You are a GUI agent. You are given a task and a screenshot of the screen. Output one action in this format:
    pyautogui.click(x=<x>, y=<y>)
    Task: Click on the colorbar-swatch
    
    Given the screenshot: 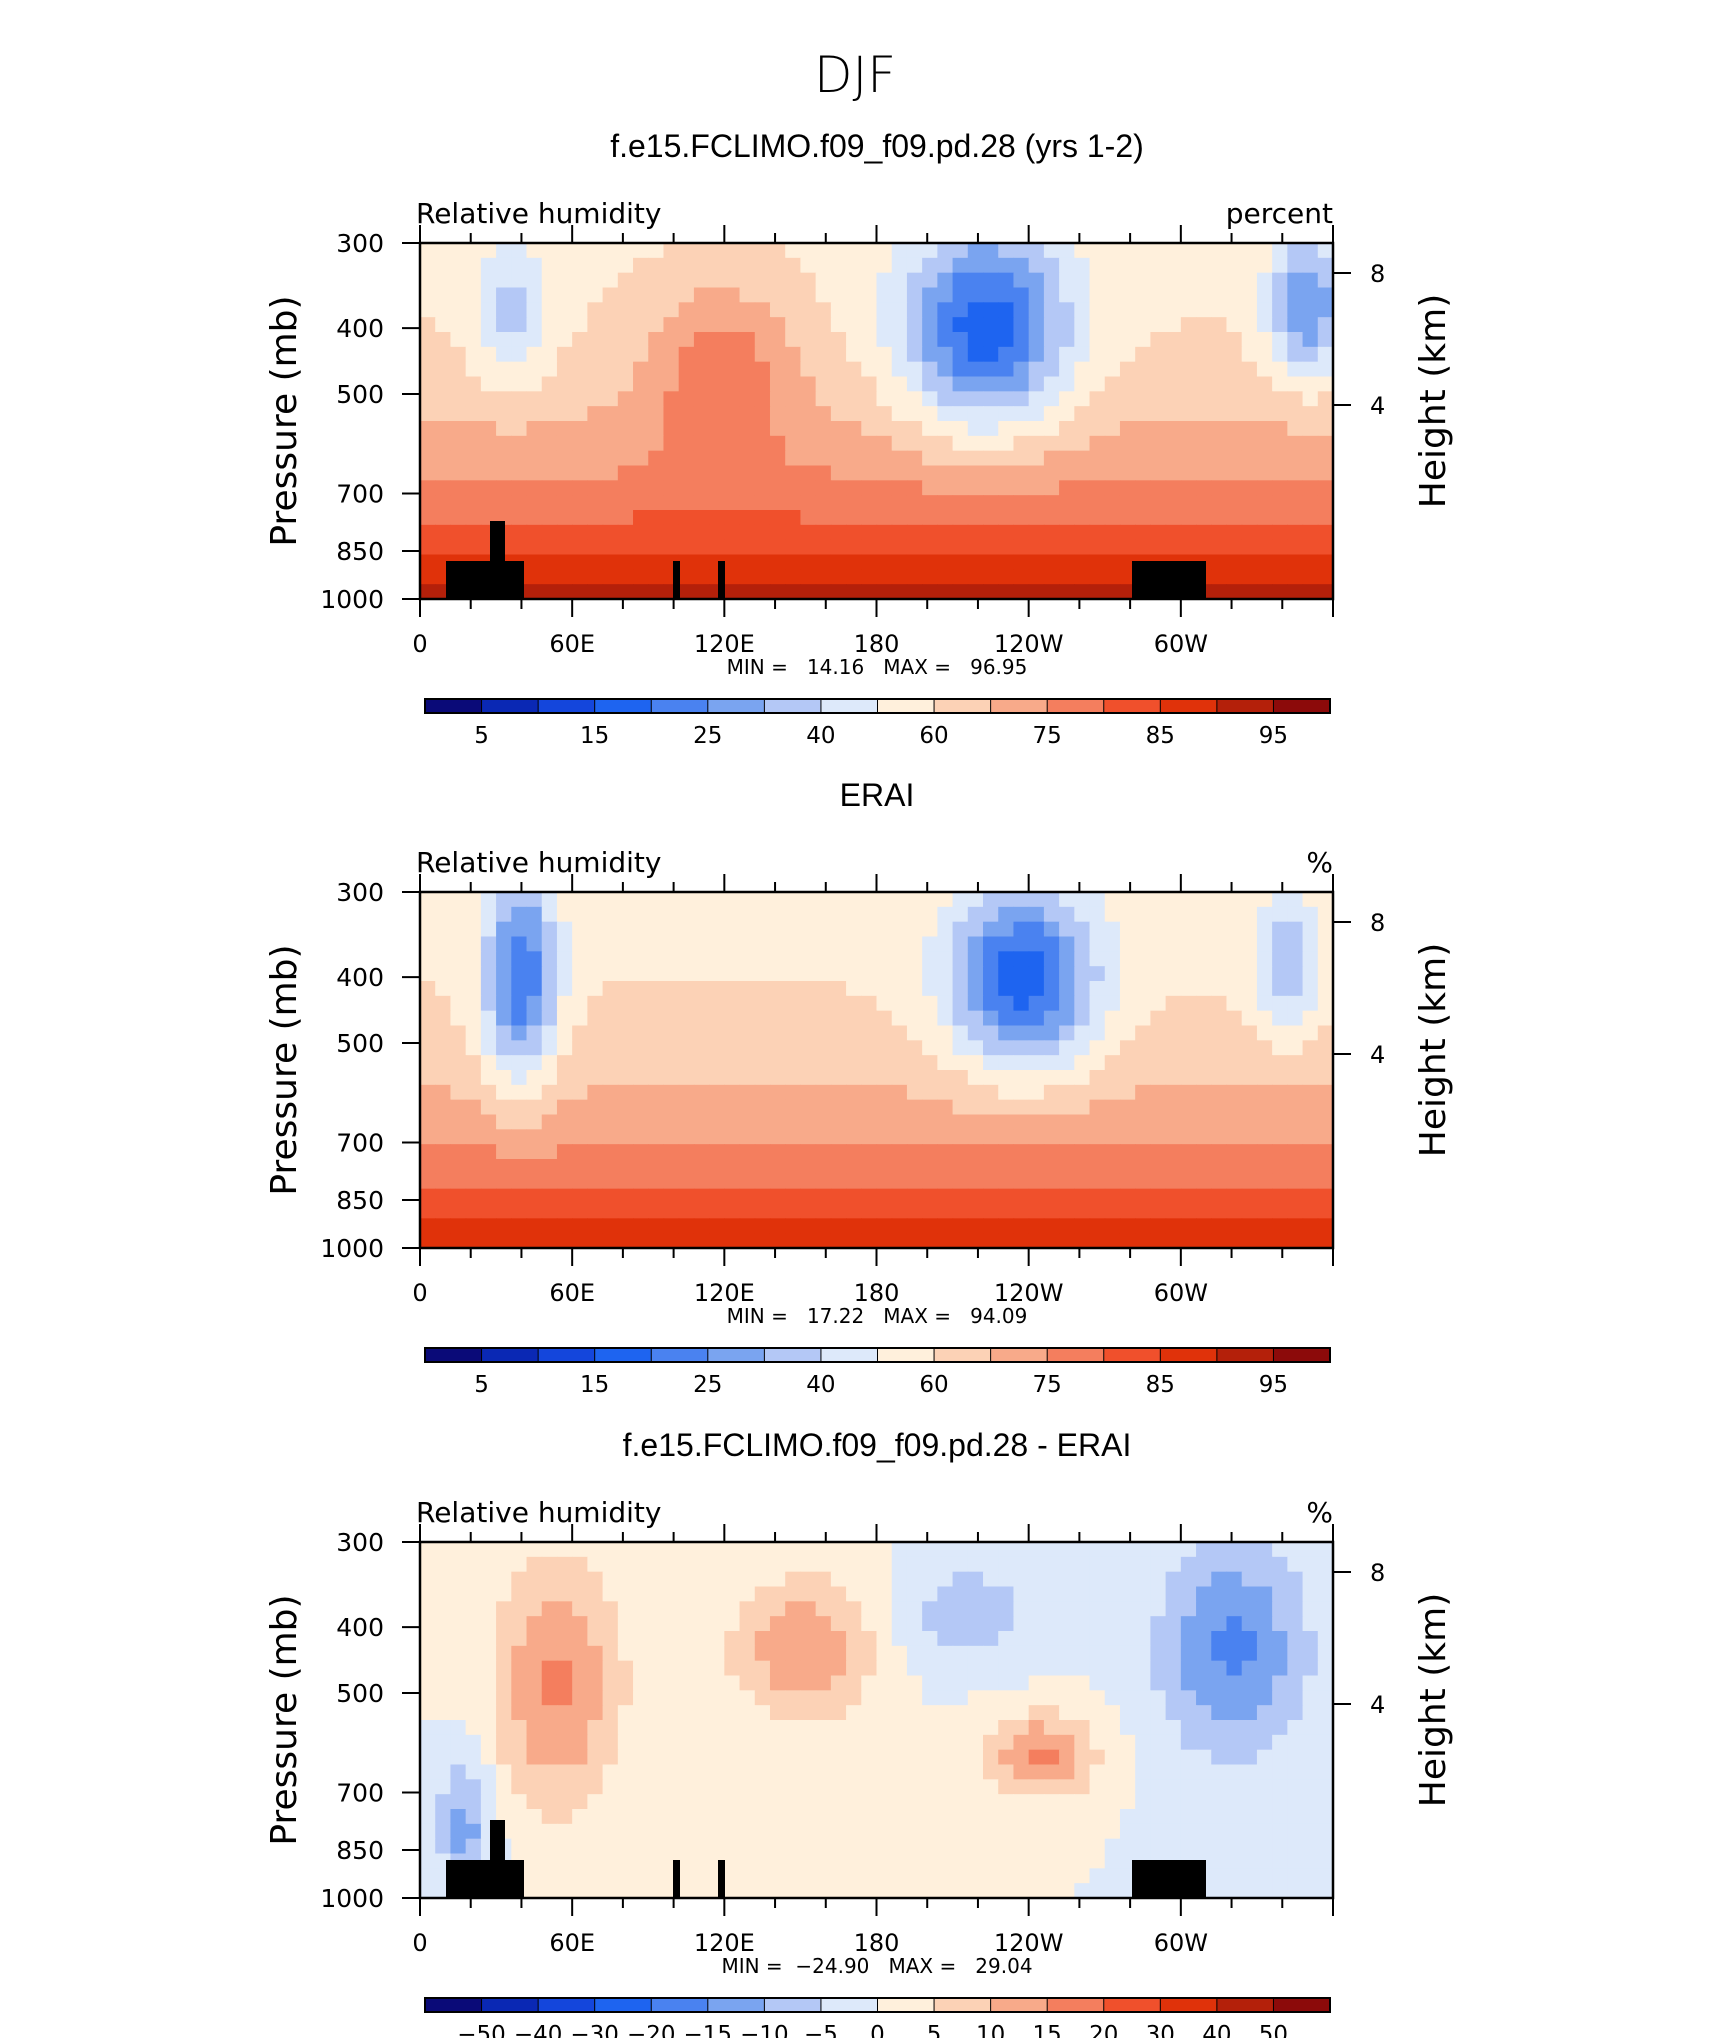 What is the action you would take?
    pyautogui.click(x=792, y=2005)
    